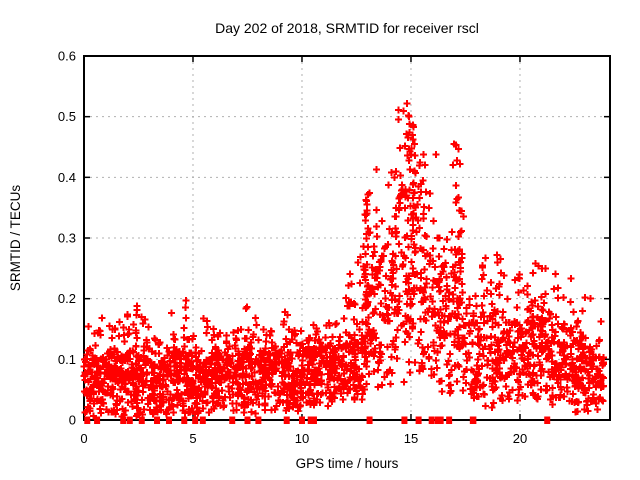 This screenshot has width=640, height=480. What do you see at coordinates (67, 359) in the screenshot?
I see `y-tick-label: 0.1` at bounding box center [67, 359].